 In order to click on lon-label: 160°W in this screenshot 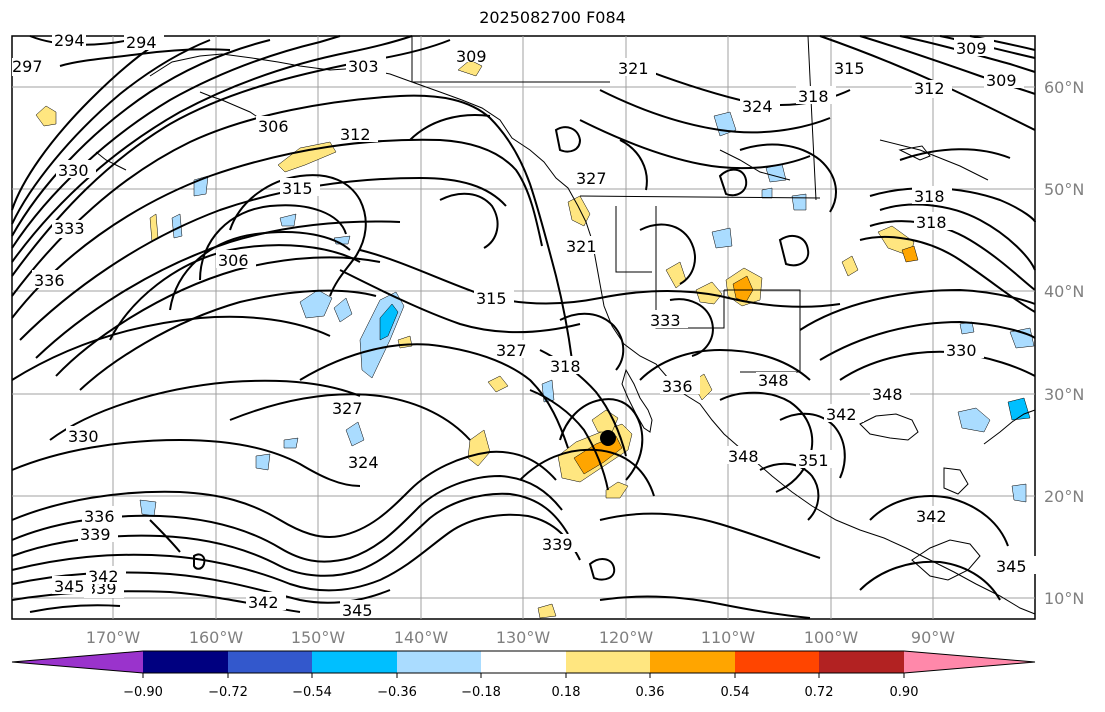, I will do `click(216, 637)`.